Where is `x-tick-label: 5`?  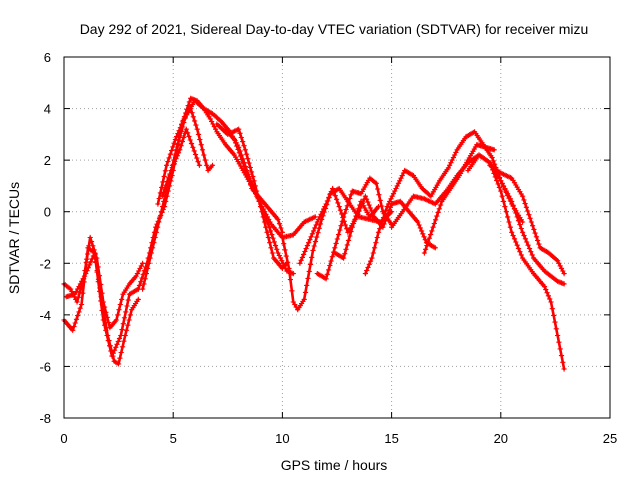 x-tick-label: 5 is located at coordinates (173, 438).